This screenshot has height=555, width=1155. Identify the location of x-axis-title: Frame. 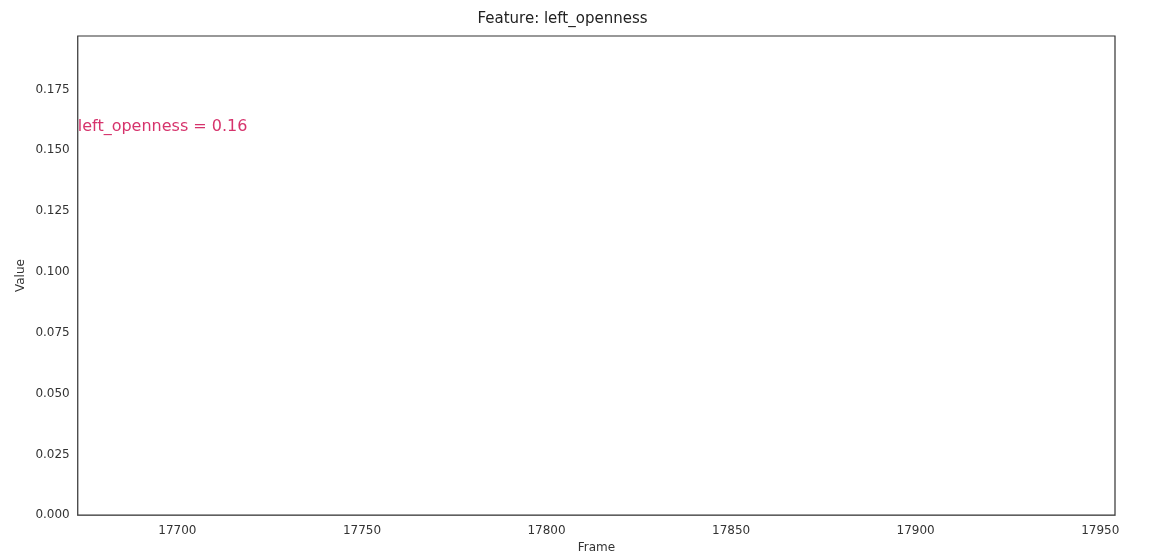
(596, 546).